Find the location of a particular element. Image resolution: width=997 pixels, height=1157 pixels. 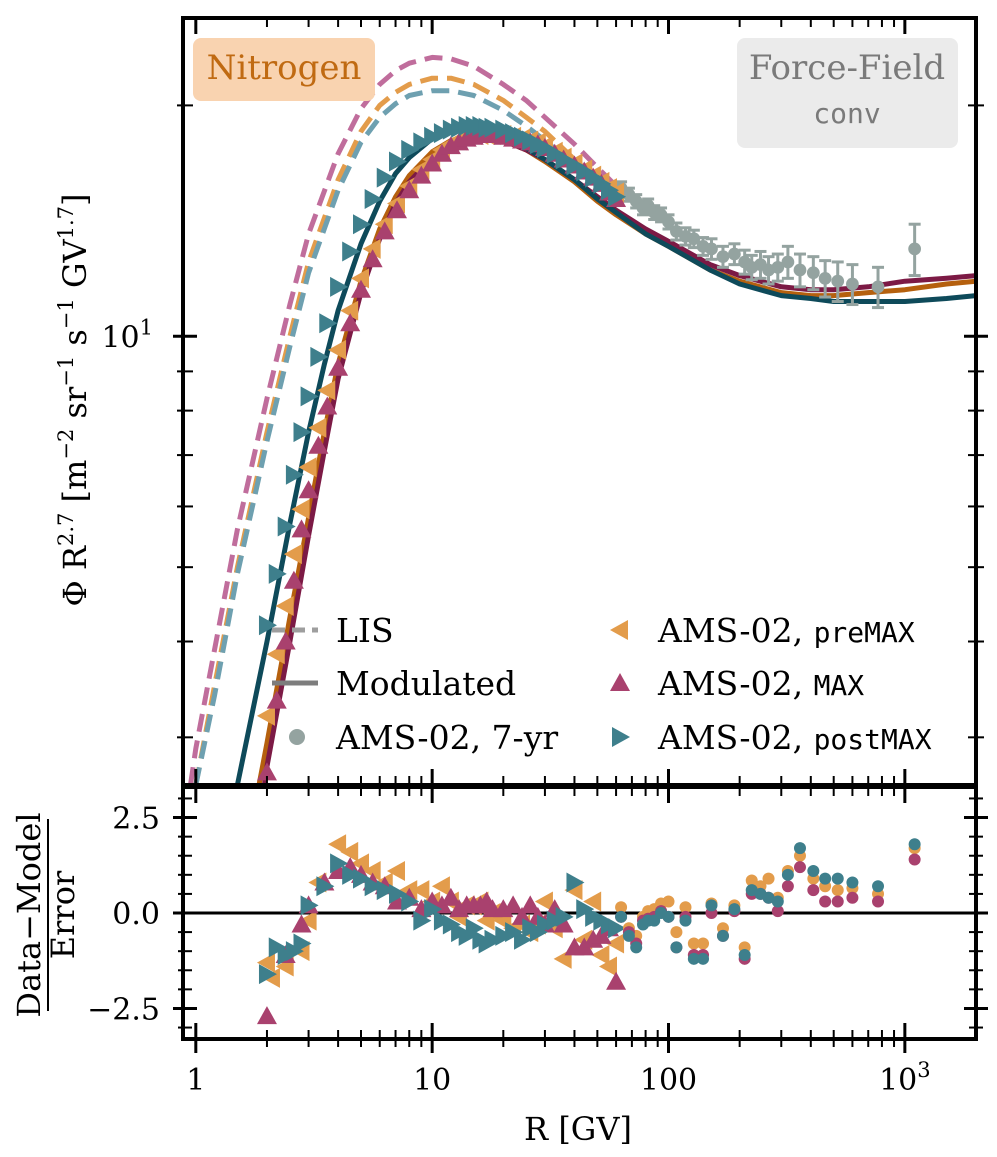

legend-label-premax: AMS-02, preMAX is located at coordinates (786, 630).